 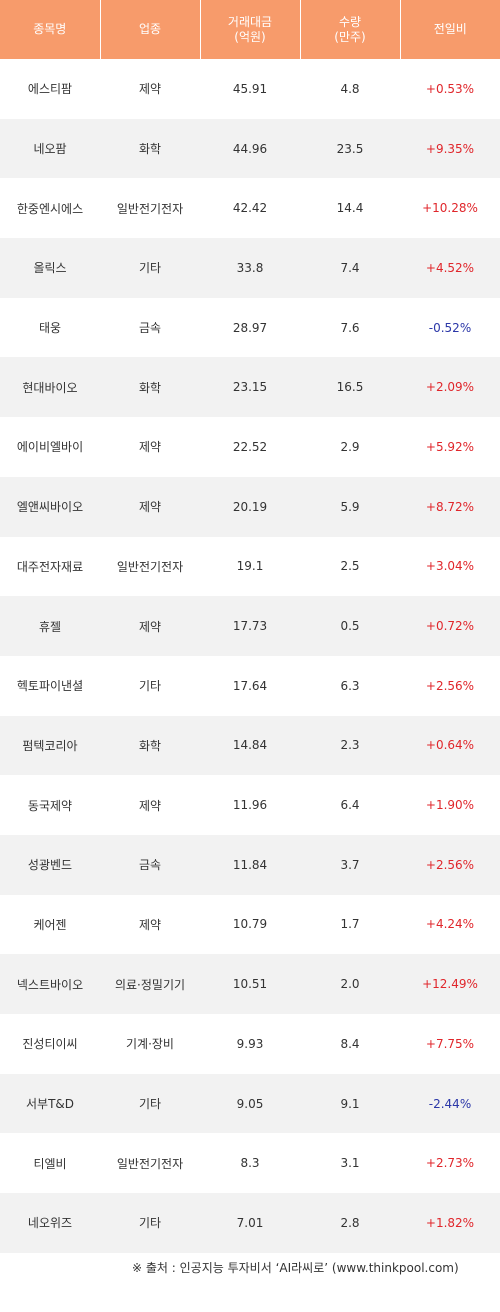 What do you see at coordinates (250, 685) in the screenshot?
I see `table-row: 헥토파이낸셜 기타 17.64 6.3 +2.56%` at bounding box center [250, 685].